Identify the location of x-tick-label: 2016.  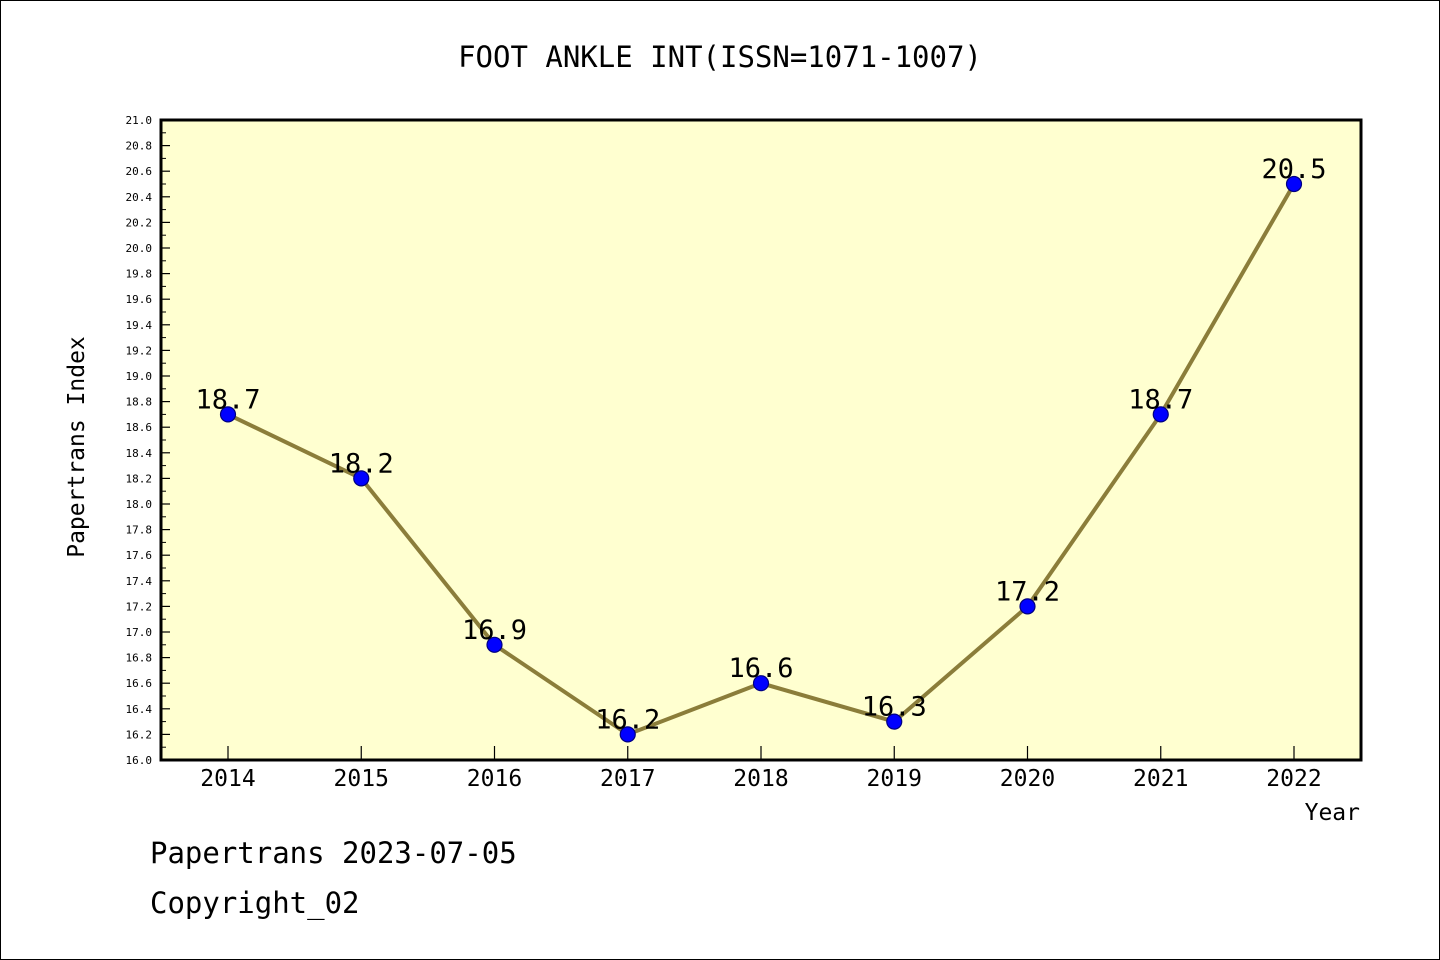
(494, 779).